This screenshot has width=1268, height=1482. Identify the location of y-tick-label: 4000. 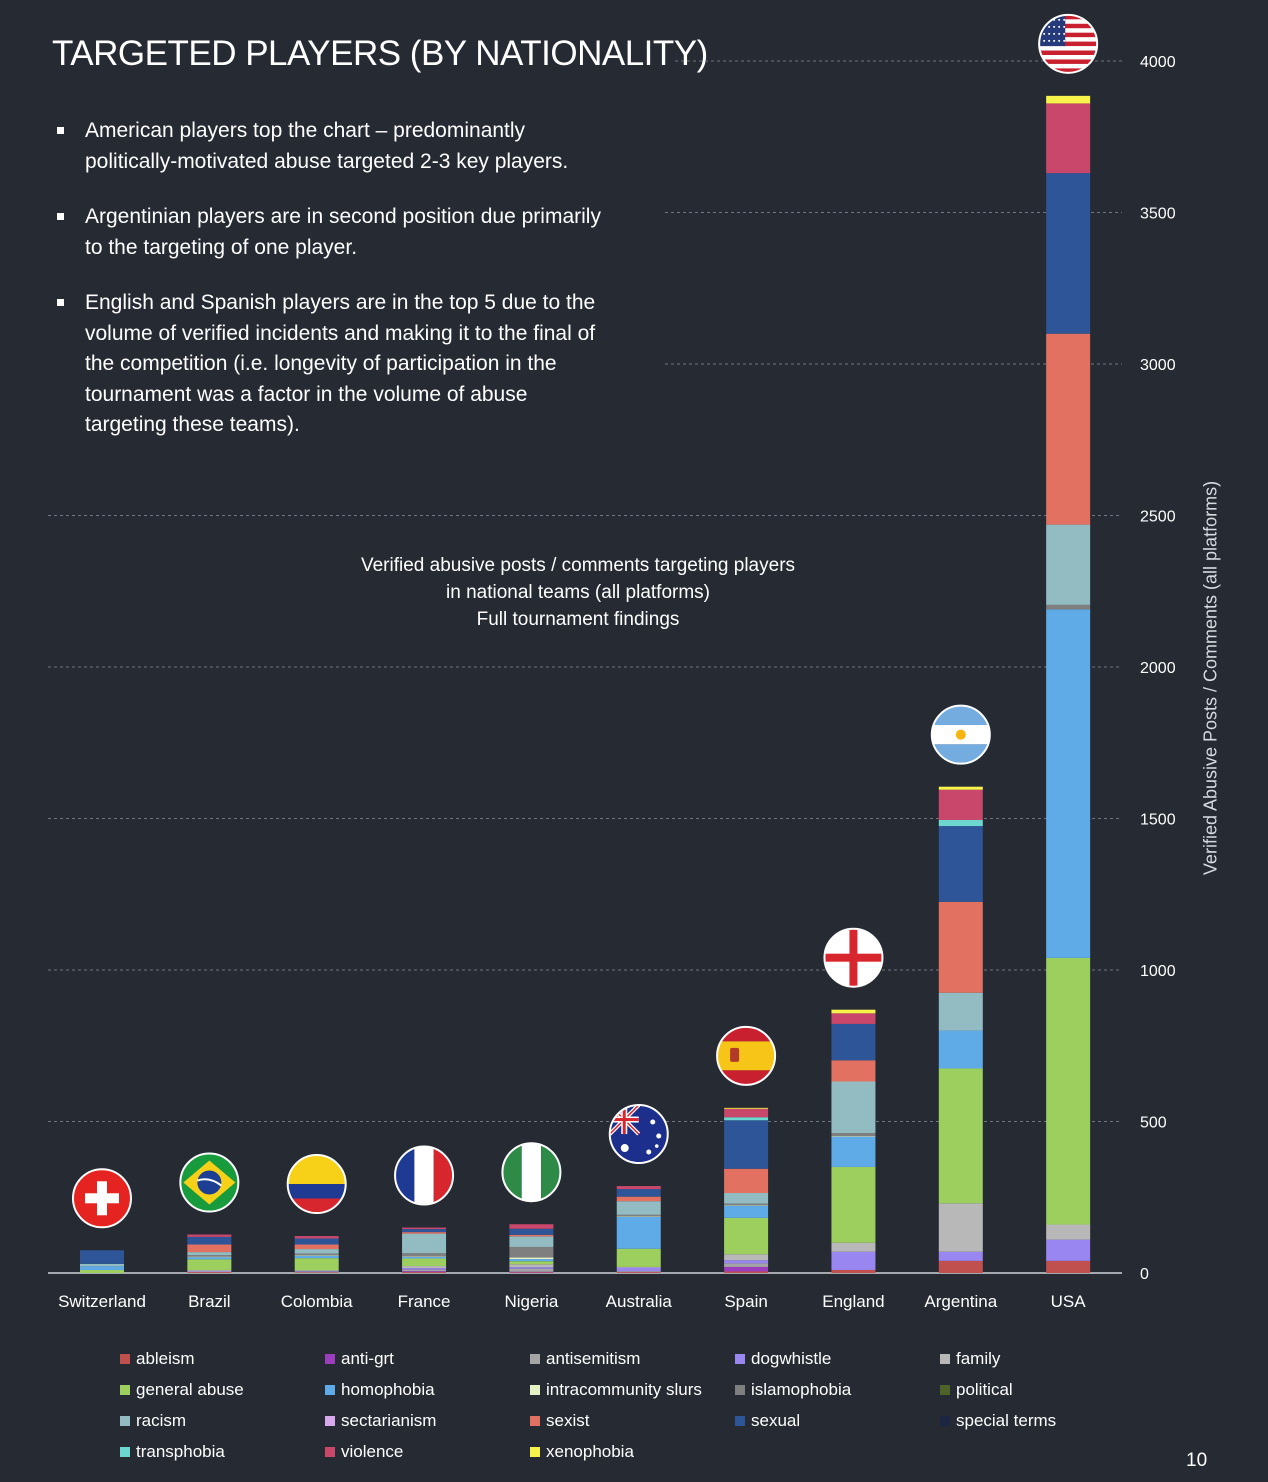
(1158, 62).